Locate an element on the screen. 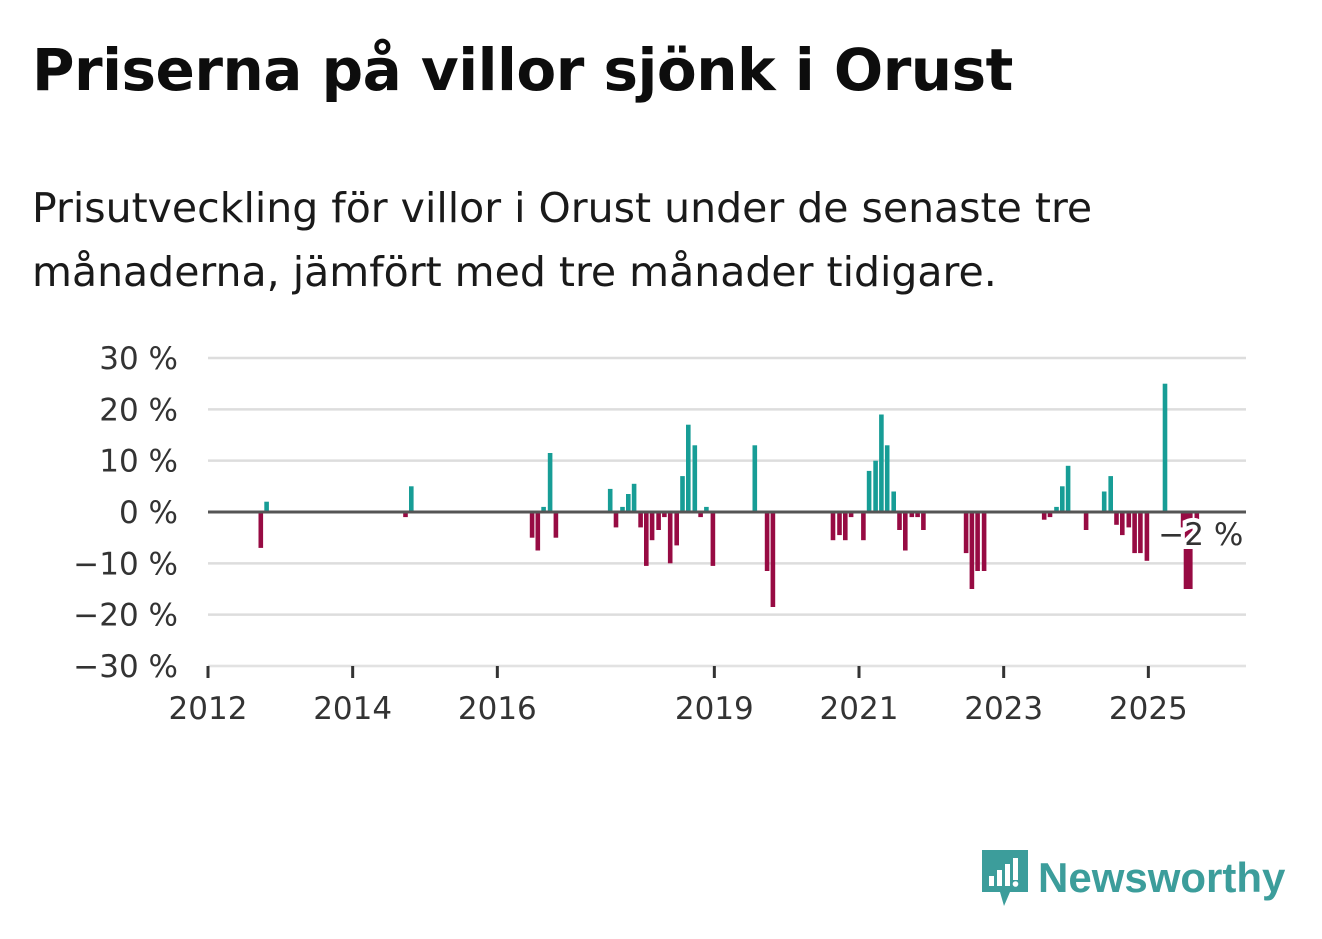 The height and width of the screenshot is (939, 1322). y-axis-ticks: 30 % 20 % 10 % 0 % −10 % −20 % −30 % is located at coordinates (125, 513).